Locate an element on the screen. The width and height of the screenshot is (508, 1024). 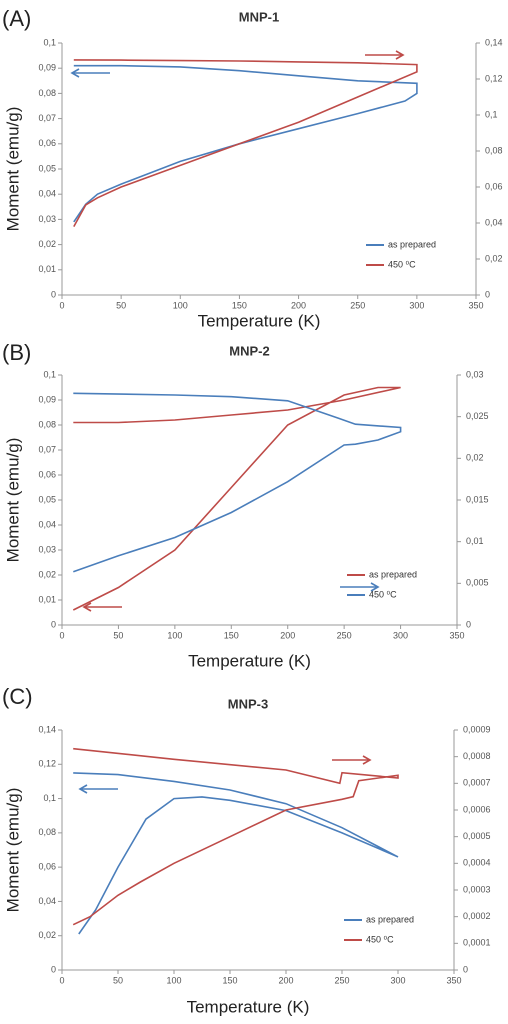
chart-title: MNP-3 is located at coordinates (248, 703).